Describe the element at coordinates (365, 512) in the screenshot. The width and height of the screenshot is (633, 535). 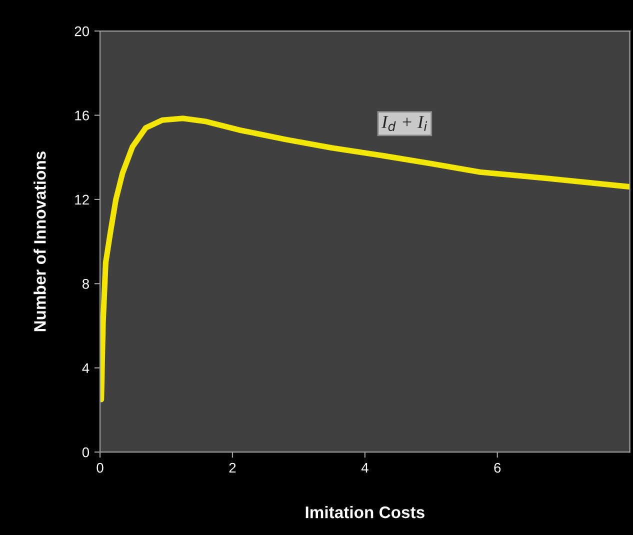
I see `x-axis-title: Imitation Costs` at that location.